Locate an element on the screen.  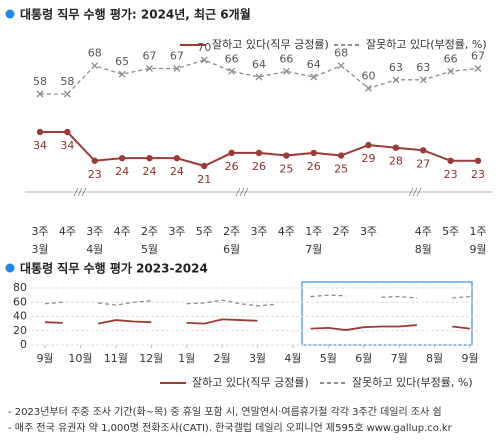
x-tick-label: 5주 is located at coordinates (204, 231).